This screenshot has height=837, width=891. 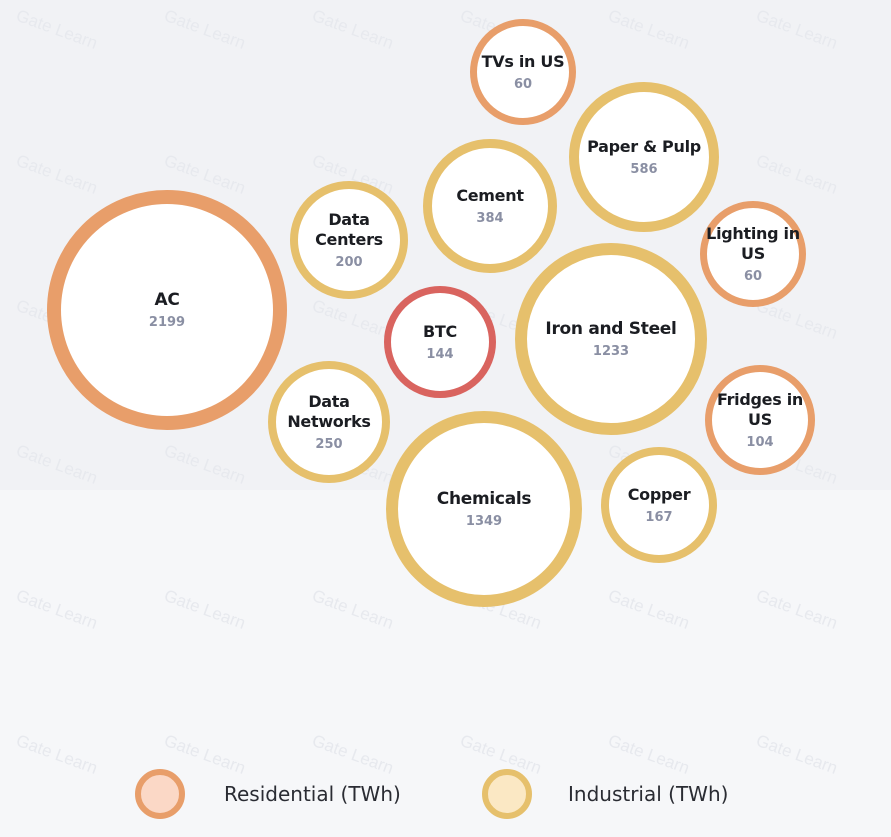 What do you see at coordinates (644, 146) in the screenshot?
I see `bubble-label-paper-and-pulp: Paper & Pulp` at bounding box center [644, 146].